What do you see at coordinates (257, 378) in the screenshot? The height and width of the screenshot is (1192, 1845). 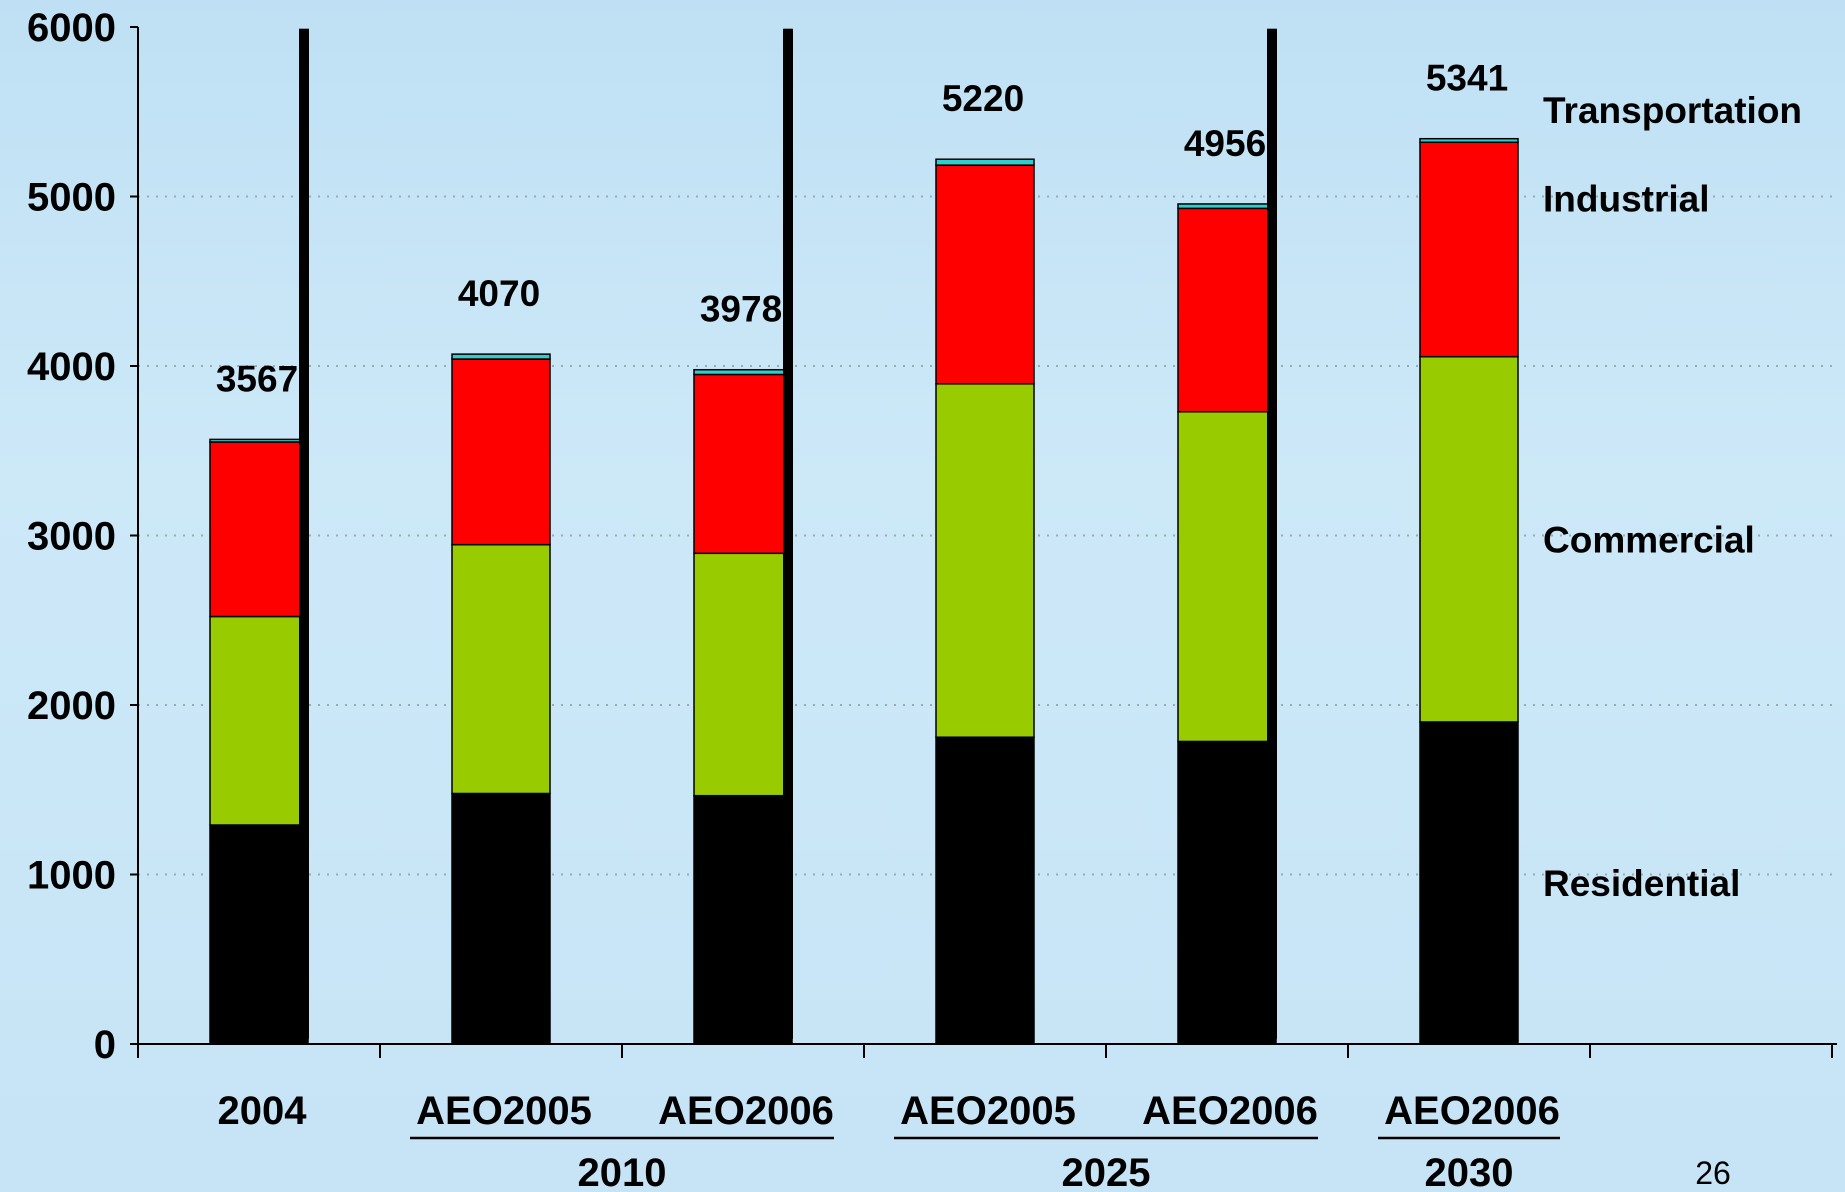 I see `total-label: 3567` at bounding box center [257, 378].